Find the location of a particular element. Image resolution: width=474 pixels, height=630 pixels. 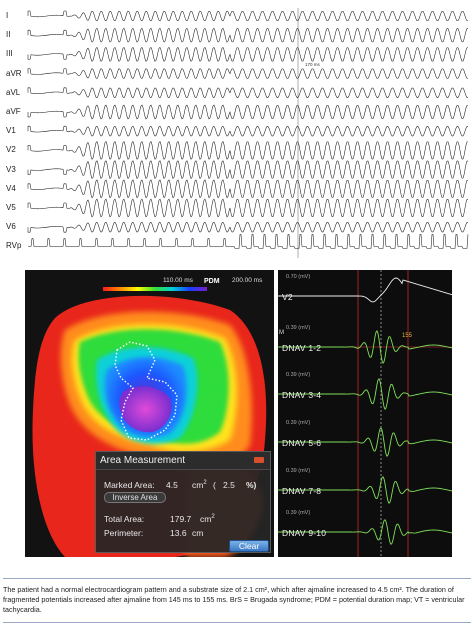

ecg-trace-iii is located at coordinates (247, 54).